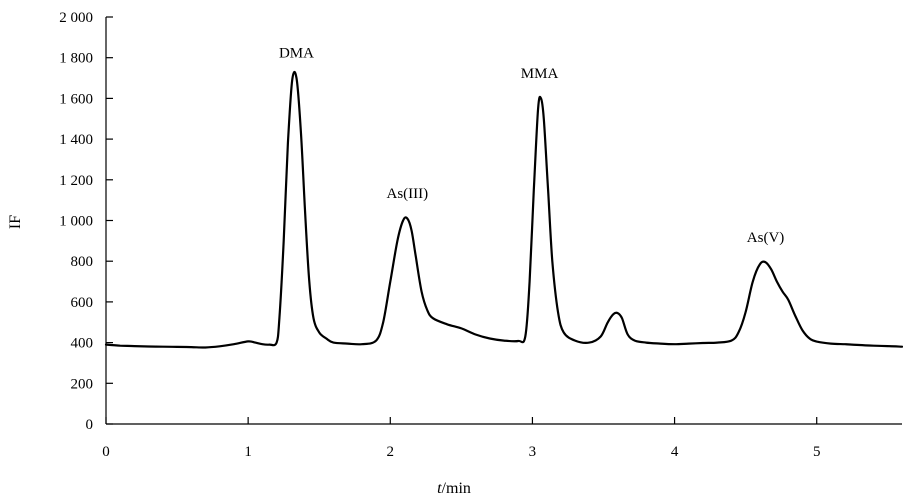 The width and height of the screenshot is (903, 501). I want to click on peak-label: As(V), so click(766, 238).